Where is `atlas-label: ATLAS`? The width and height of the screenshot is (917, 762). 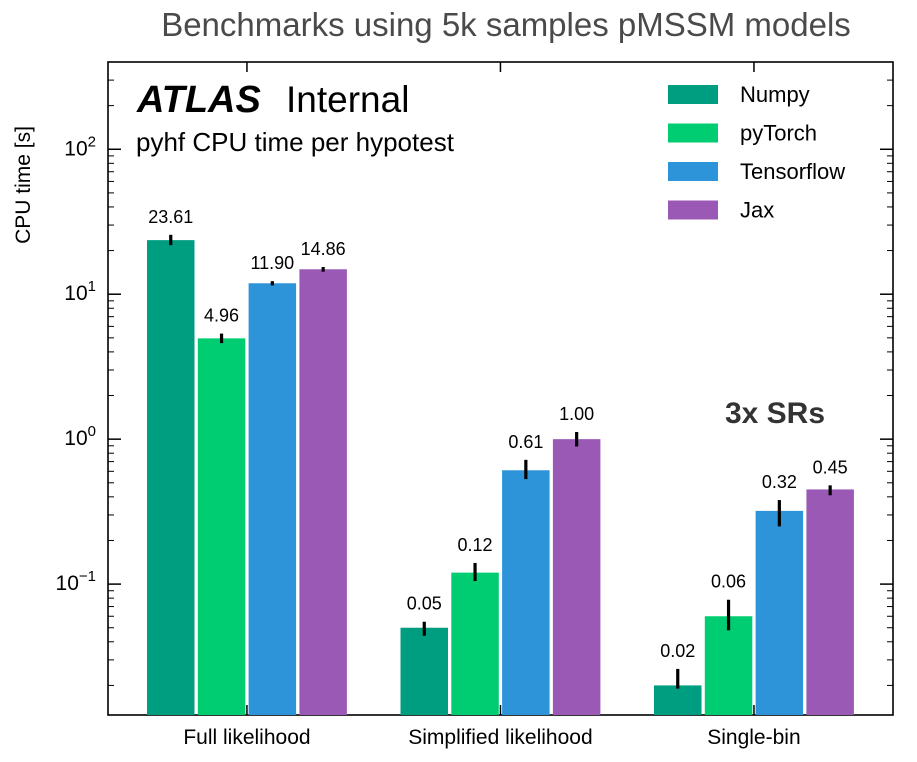 atlas-label: ATLAS is located at coordinates (198, 100).